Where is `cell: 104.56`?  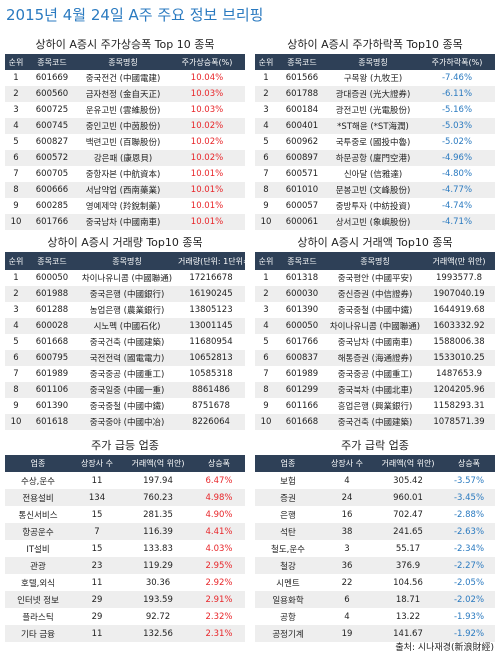 cell: 104.56 is located at coordinates (408, 582).